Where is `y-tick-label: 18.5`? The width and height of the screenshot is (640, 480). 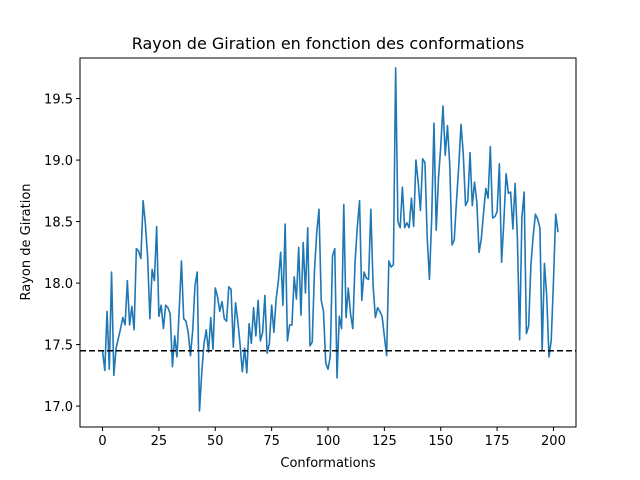
y-tick-label: 18.5 is located at coordinates (58, 223).